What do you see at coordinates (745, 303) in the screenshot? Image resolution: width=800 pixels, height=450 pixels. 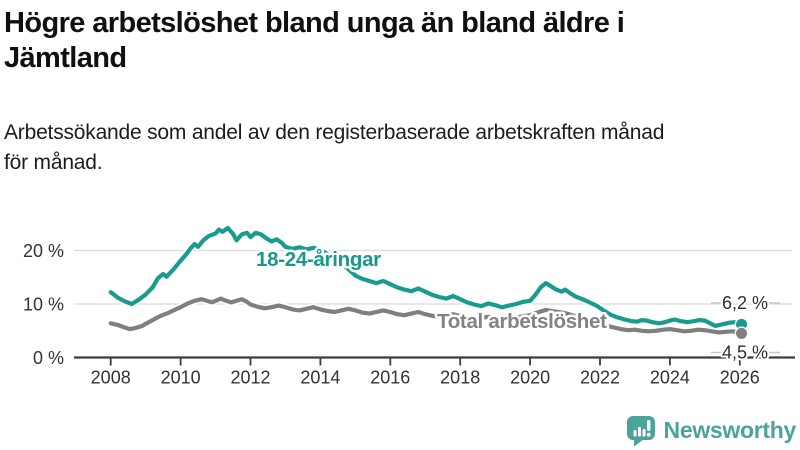 I see `end-value-label-youth: 6,2 %` at bounding box center [745, 303].